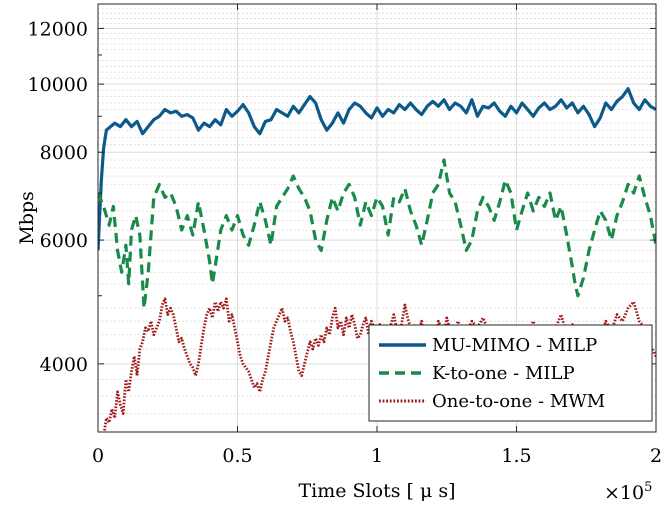  Describe the element at coordinates (514, 345) in the screenshot. I see `legend-label-mu-mimo: MU-MIMO - MILP` at that location.